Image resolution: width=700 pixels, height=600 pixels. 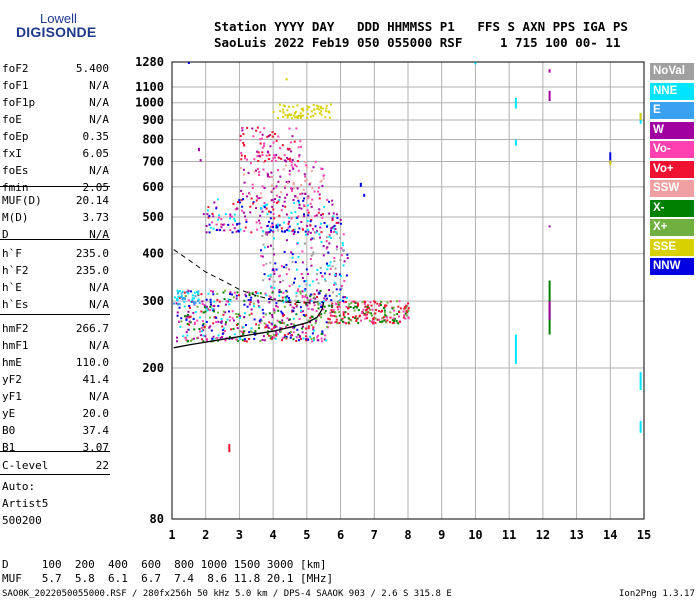 What do you see at coordinates (55, 399) in the screenshot?
I see `param-yf1: yF1 N/A` at bounding box center [55, 399].